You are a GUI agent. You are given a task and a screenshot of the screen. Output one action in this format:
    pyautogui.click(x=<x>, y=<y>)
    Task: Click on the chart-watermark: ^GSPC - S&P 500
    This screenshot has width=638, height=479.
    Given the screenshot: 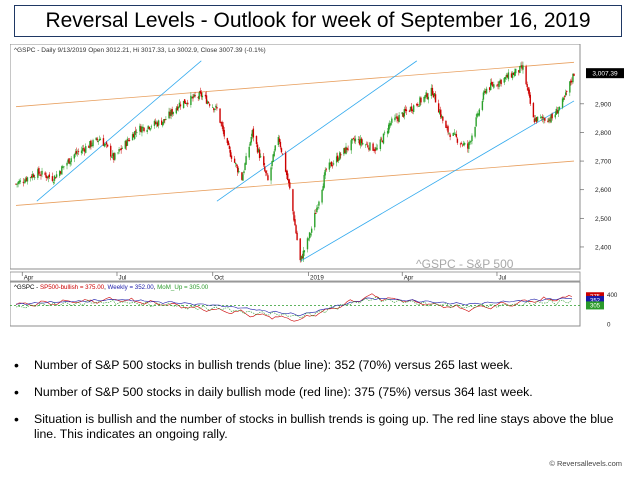 What is the action you would take?
    pyautogui.click(x=465, y=264)
    